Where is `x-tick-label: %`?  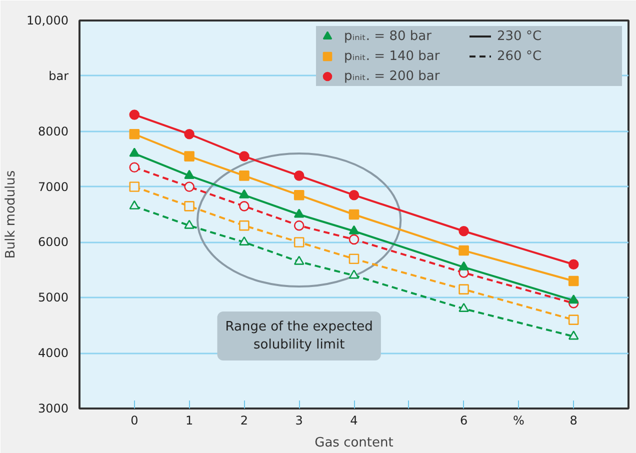 x-tick-label: % is located at coordinates (518, 421).